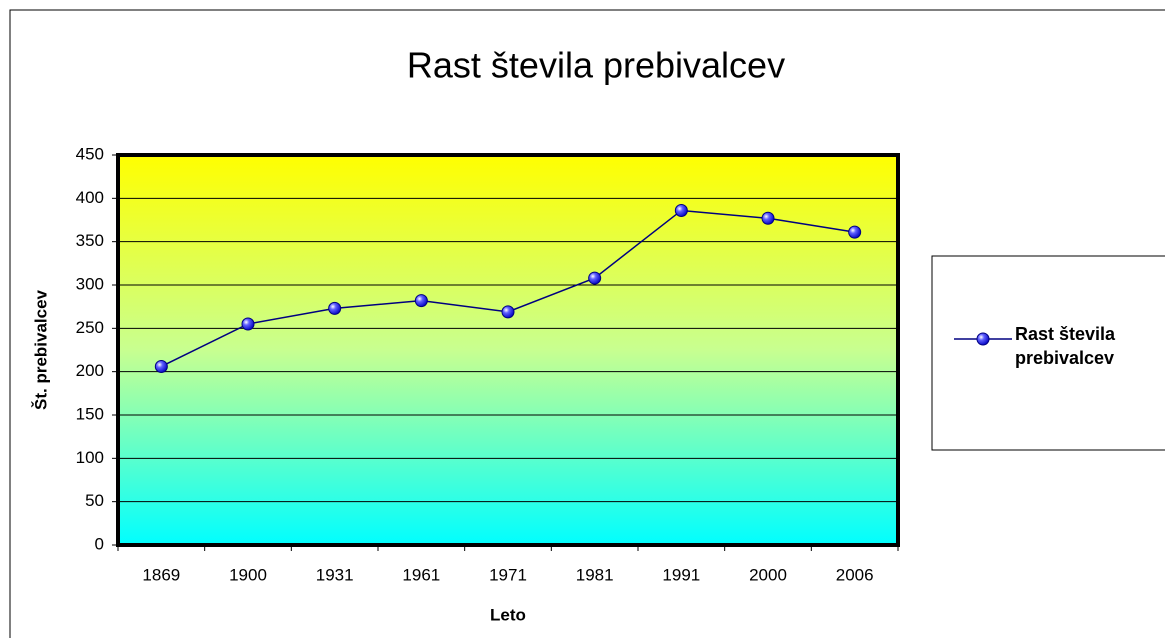  Describe the element at coordinates (768, 574) in the screenshot. I see `x-tick-label: 2000` at that location.